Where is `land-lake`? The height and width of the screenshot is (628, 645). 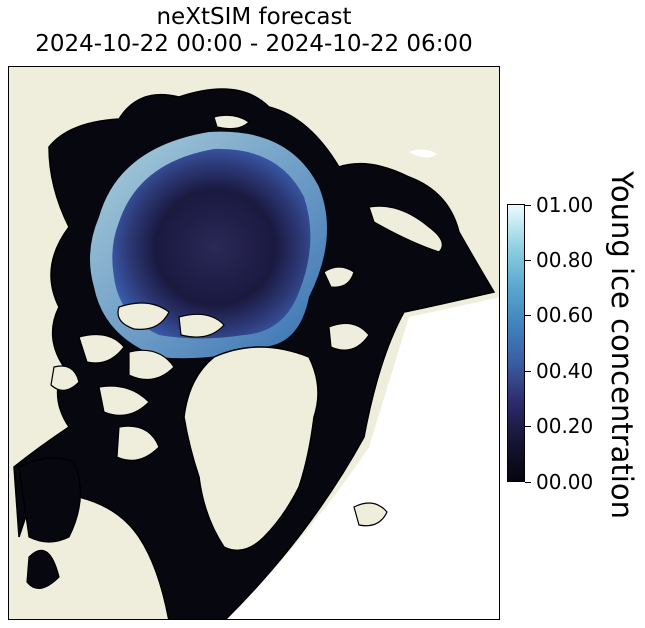 land-lake is located at coordinates (423, 153).